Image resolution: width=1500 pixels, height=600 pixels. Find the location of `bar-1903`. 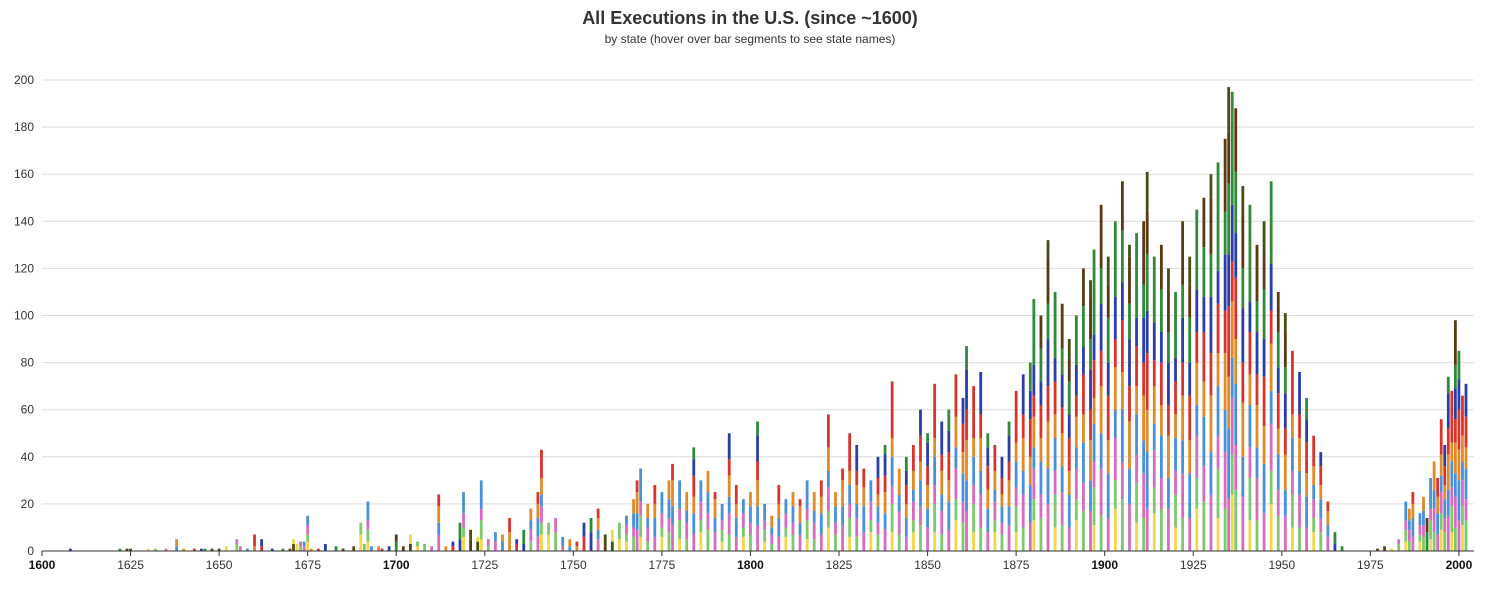

bar-1903 is located at coordinates (1115, 386).